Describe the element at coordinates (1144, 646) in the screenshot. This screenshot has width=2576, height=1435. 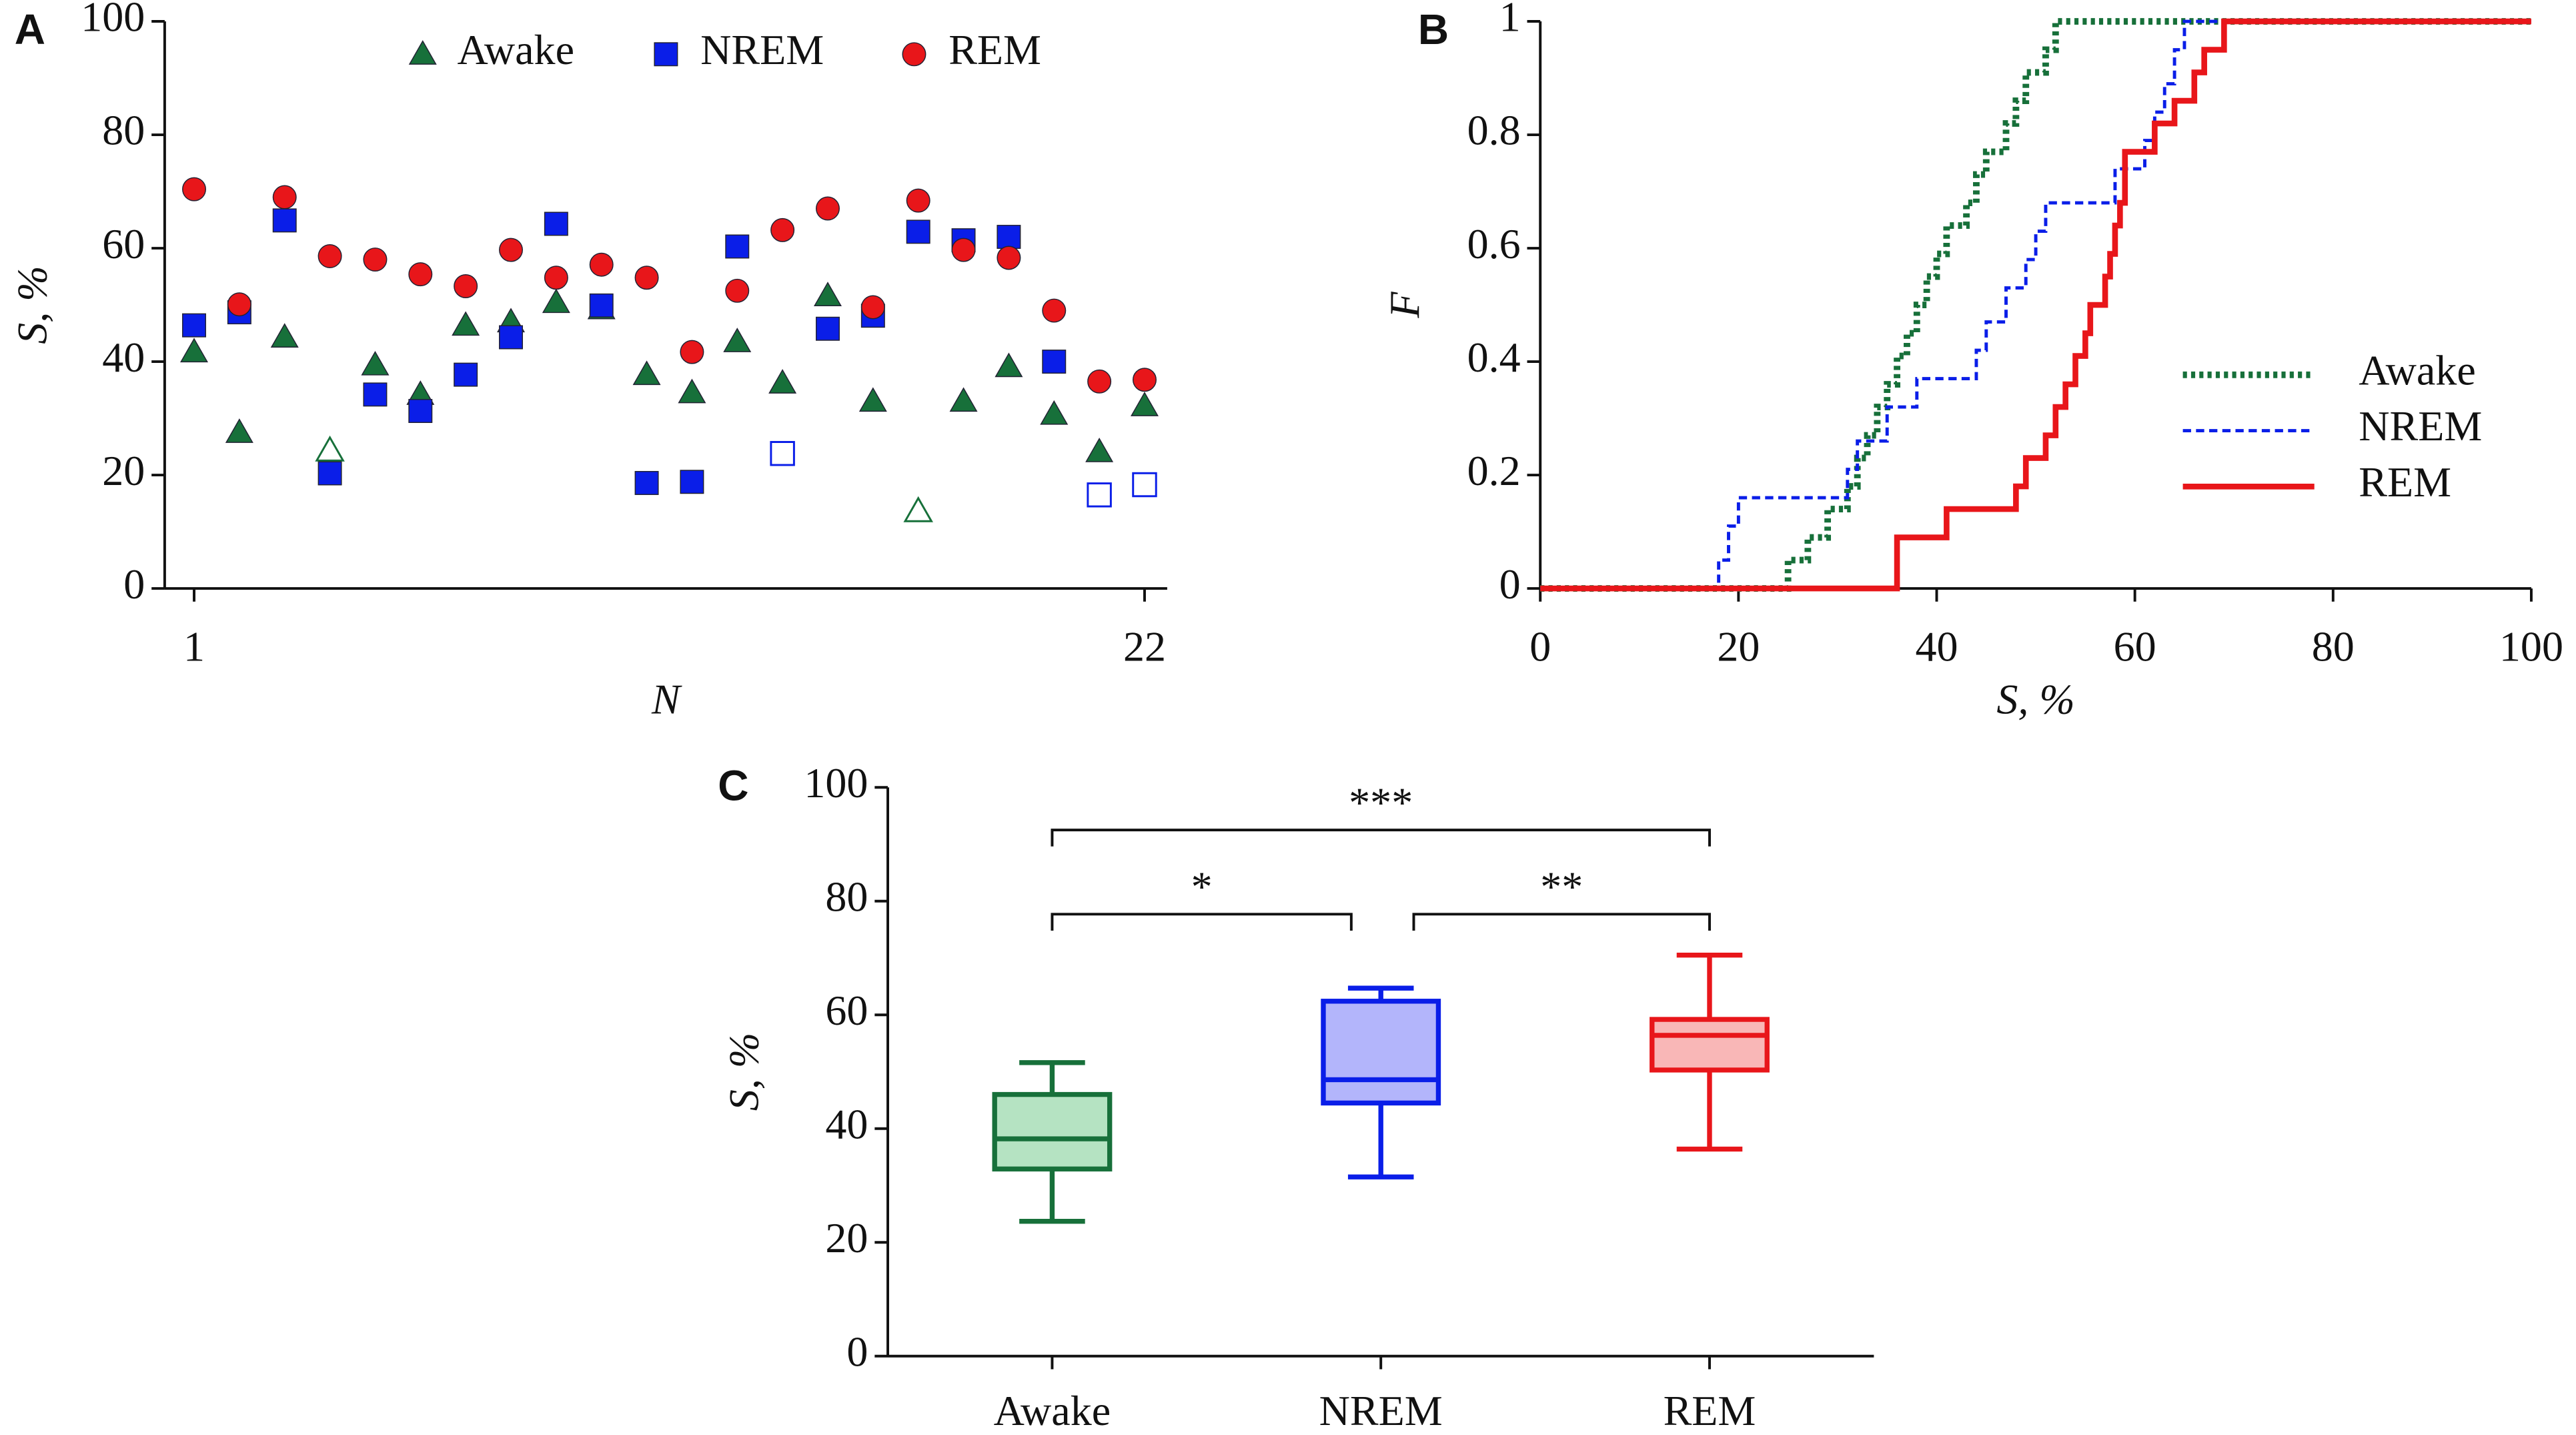
I see `x-tick-label: 22` at that location.